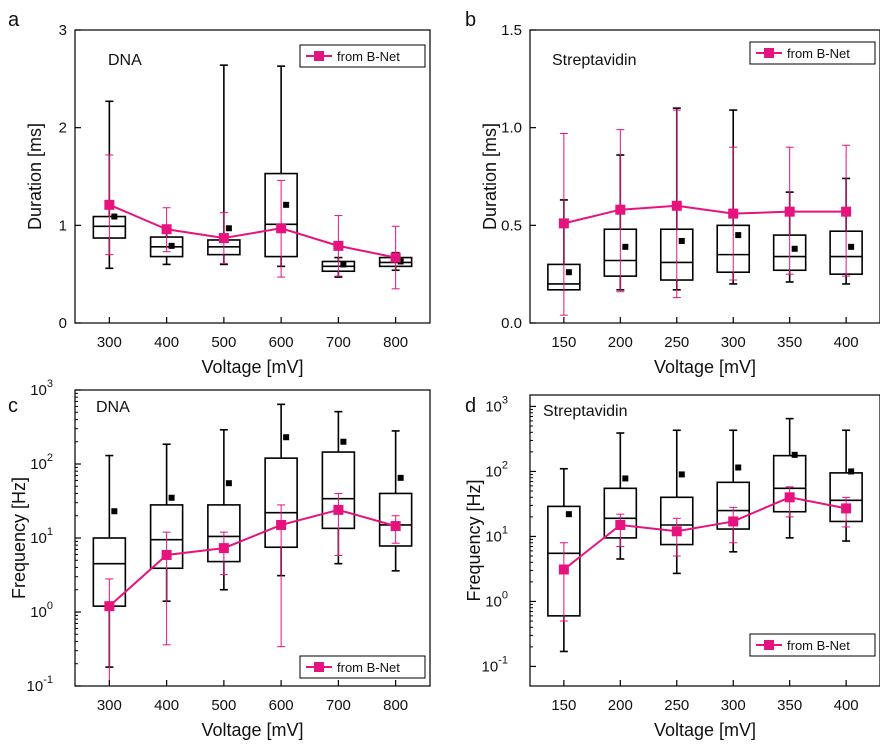 The width and height of the screenshot is (880, 744). I want to click on panel-label: c, so click(13, 406).